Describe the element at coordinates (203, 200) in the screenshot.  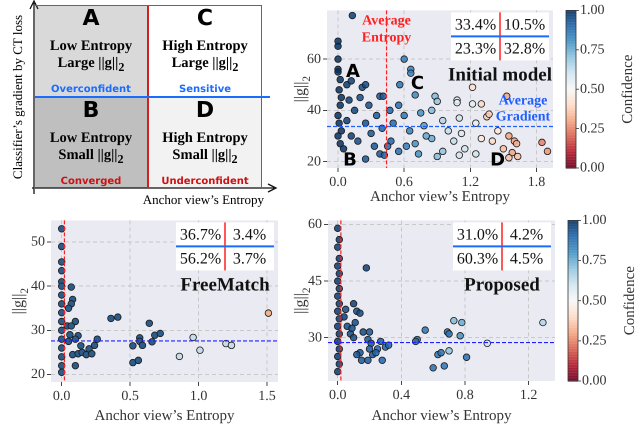
I see `text: Anchor view’s Entropy` at that location.